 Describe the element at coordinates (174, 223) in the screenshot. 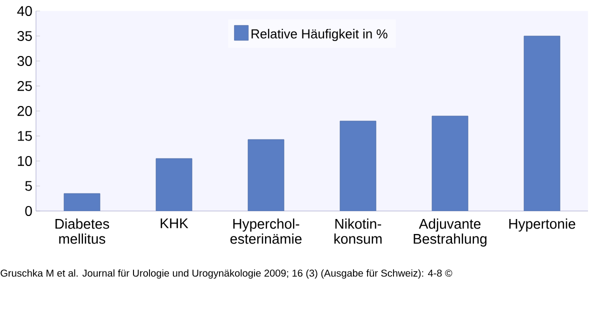

I see `x-tick-label: KHK` at that location.